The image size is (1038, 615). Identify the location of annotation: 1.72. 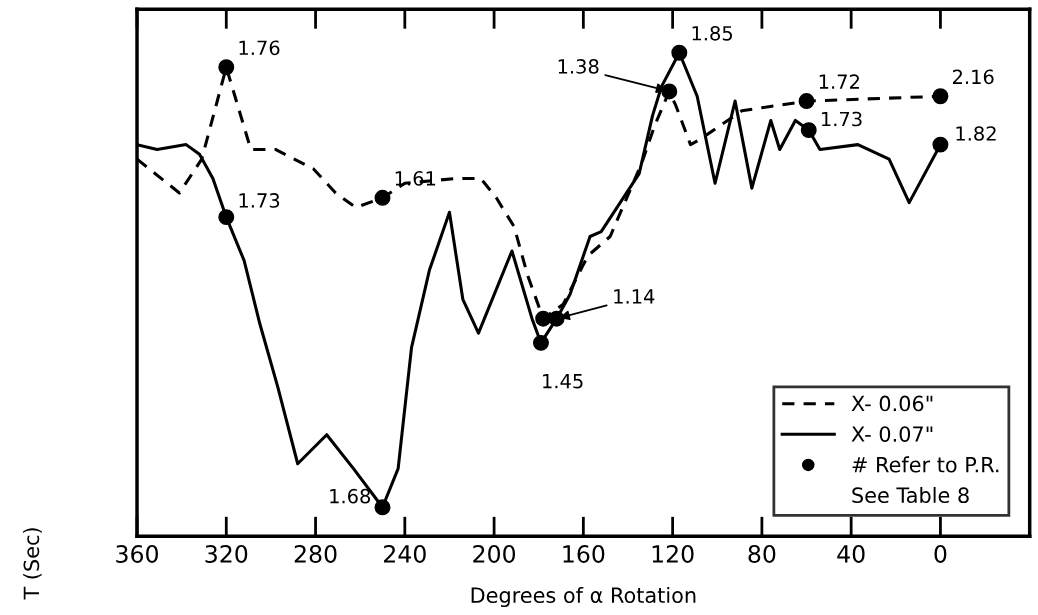
(839, 81).